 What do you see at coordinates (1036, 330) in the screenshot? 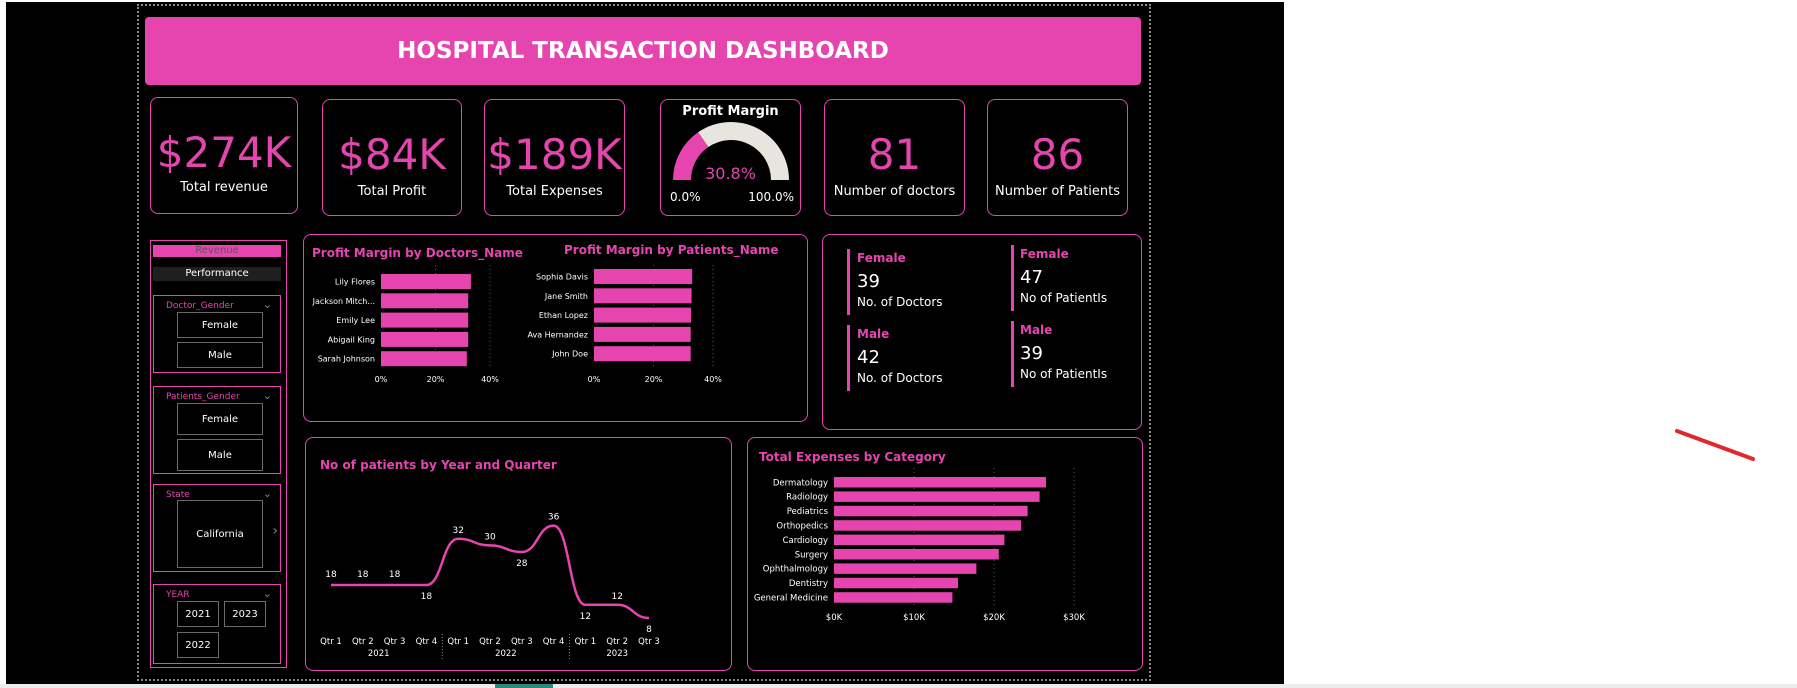
I see `patients-male-head: Male` at bounding box center [1036, 330].